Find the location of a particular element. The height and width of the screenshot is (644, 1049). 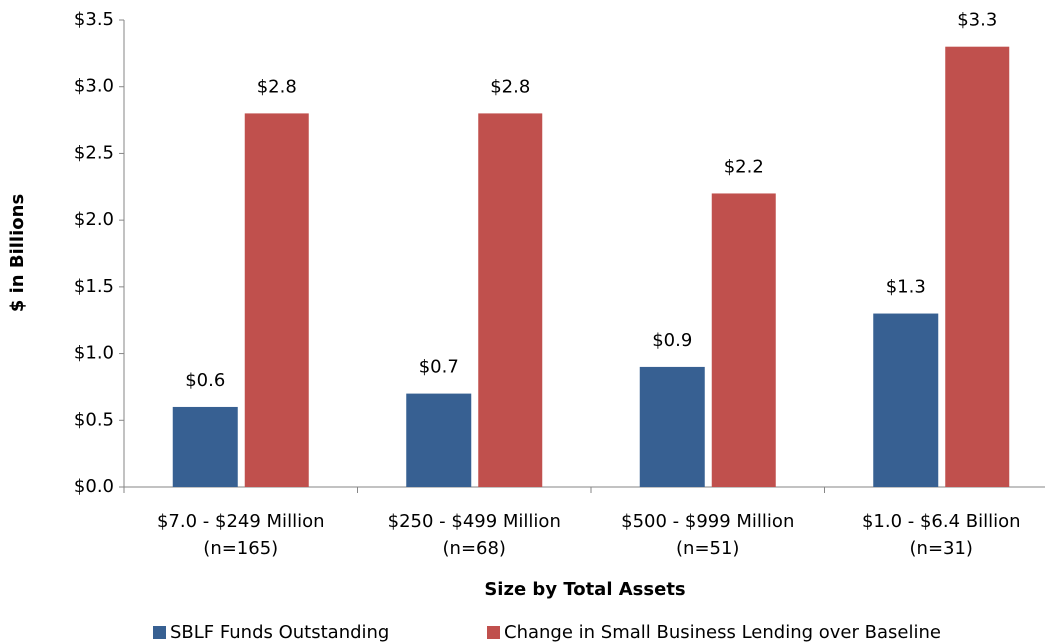

x-tick-label: (n=68) is located at coordinates (474, 548).